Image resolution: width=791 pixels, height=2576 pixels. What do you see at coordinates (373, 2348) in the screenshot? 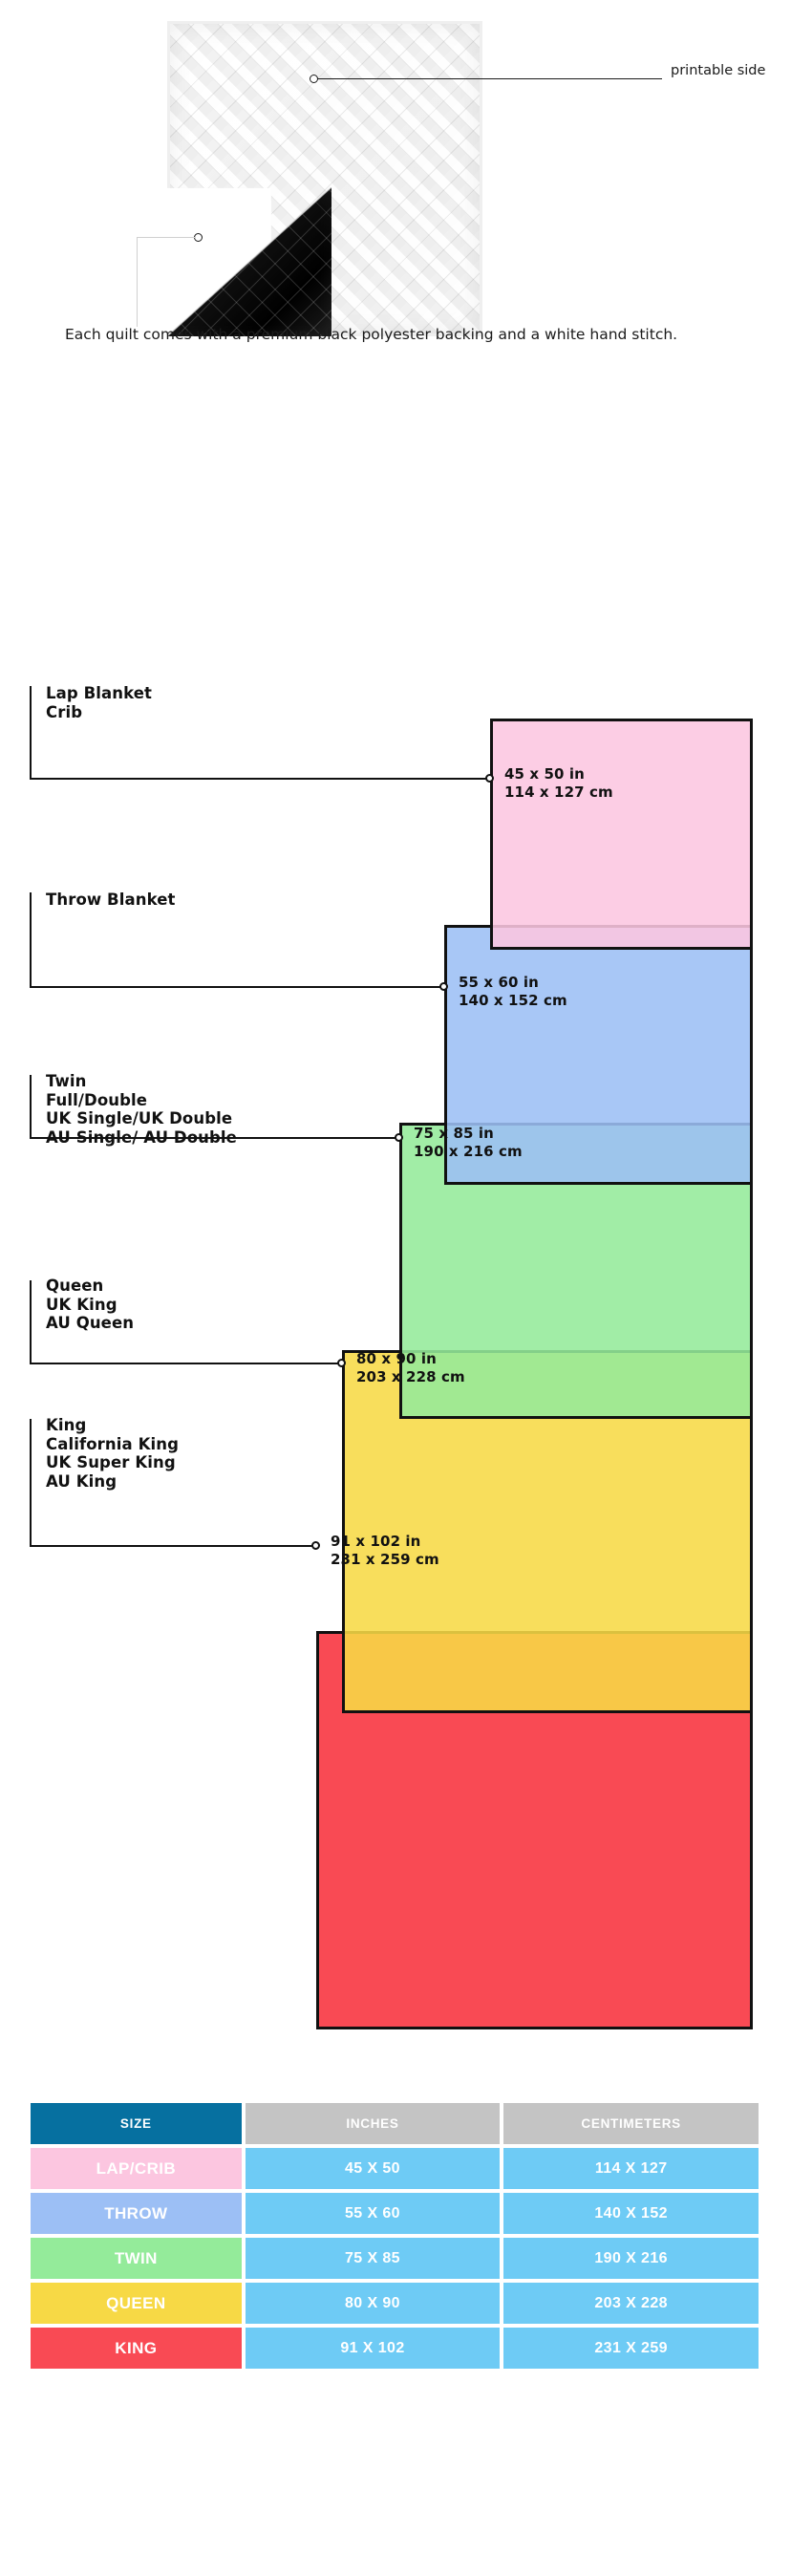
I see `table-cell-inches-king: 91 X 102` at bounding box center [373, 2348].